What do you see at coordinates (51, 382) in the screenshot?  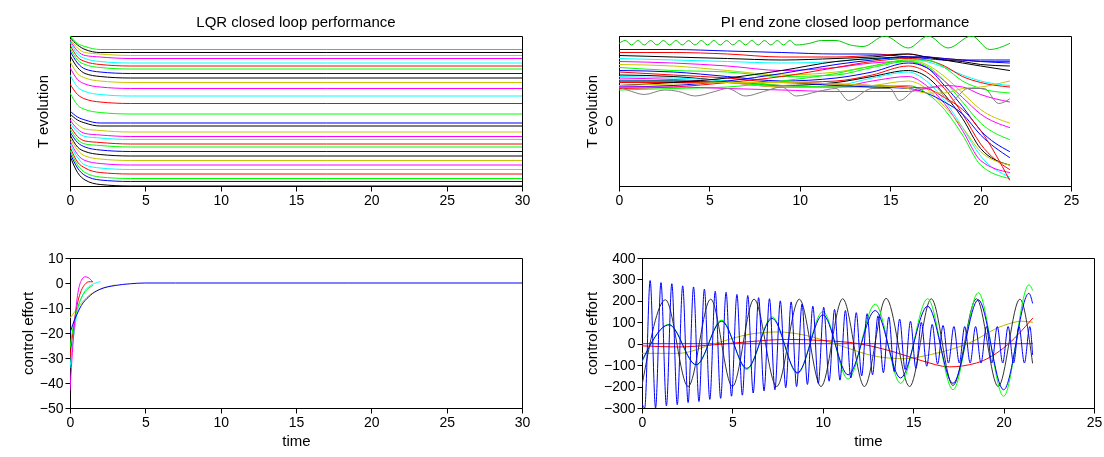 I see `y-tick-label: −40` at bounding box center [51, 382].